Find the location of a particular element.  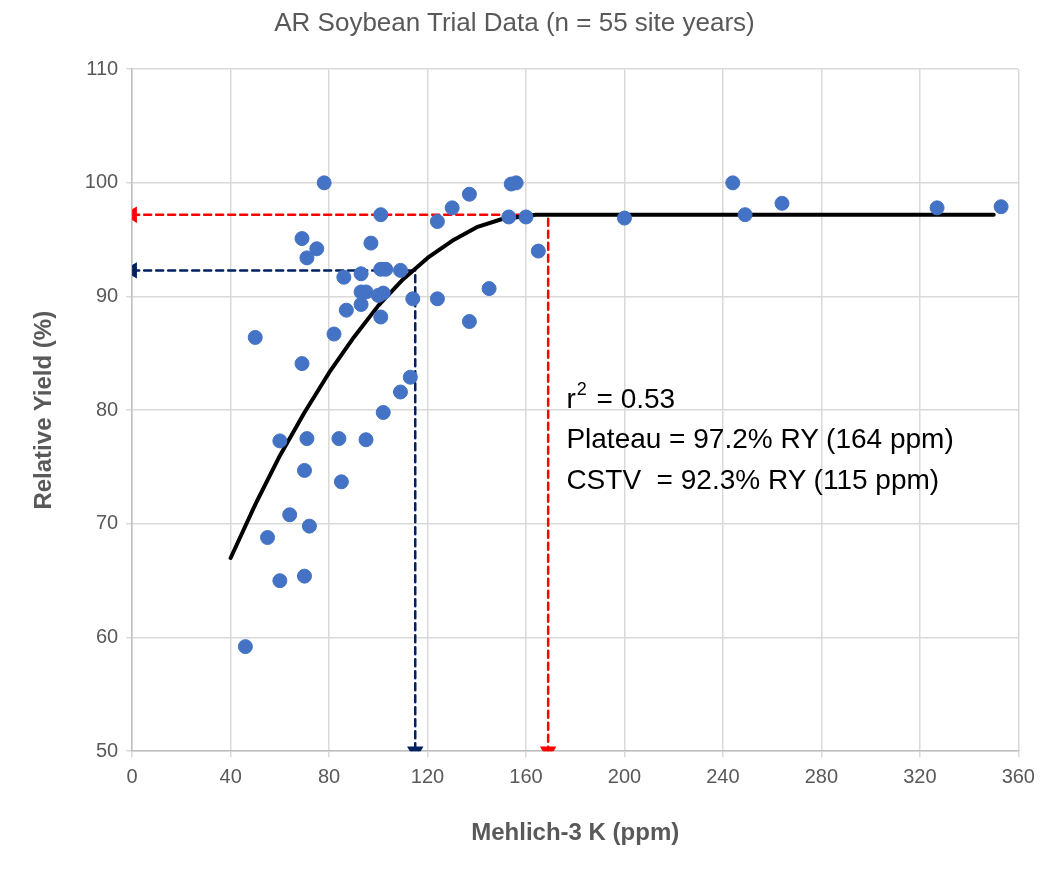

x-tick-label: 120 is located at coordinates (427, 775).